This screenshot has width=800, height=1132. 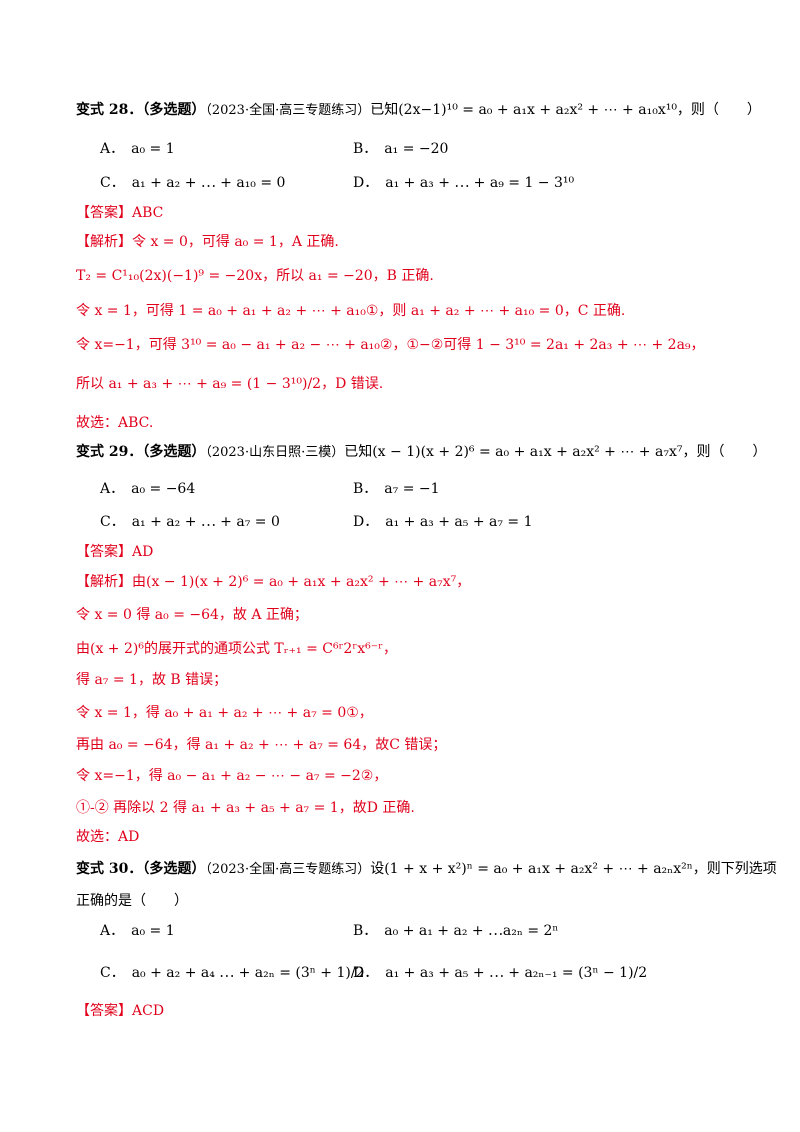 I want to click on q30-option-b: B． a₀ + a₁ + a₂ + ⋯a₂ₙ = 2ⁿ, so click(x=456, y=931).